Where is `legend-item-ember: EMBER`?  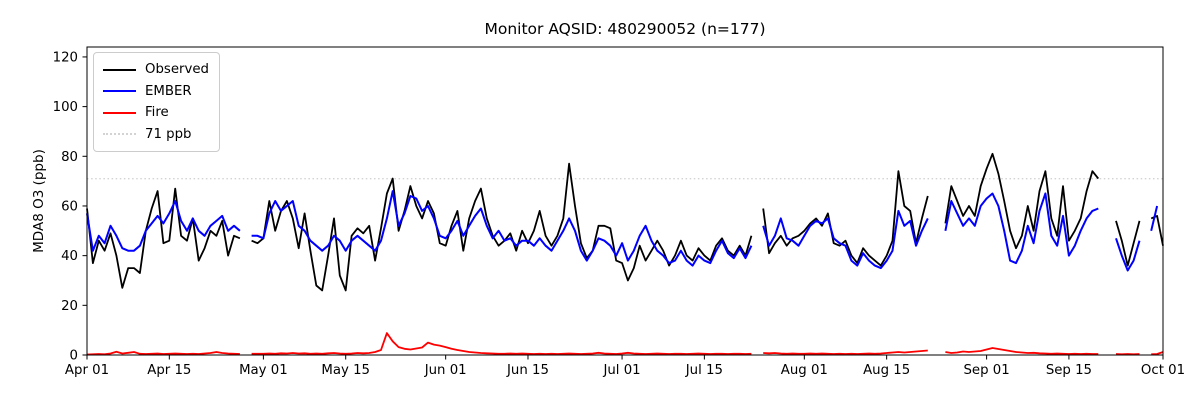
legend-item-ember: EMBER is located at coordinates (156, 92).